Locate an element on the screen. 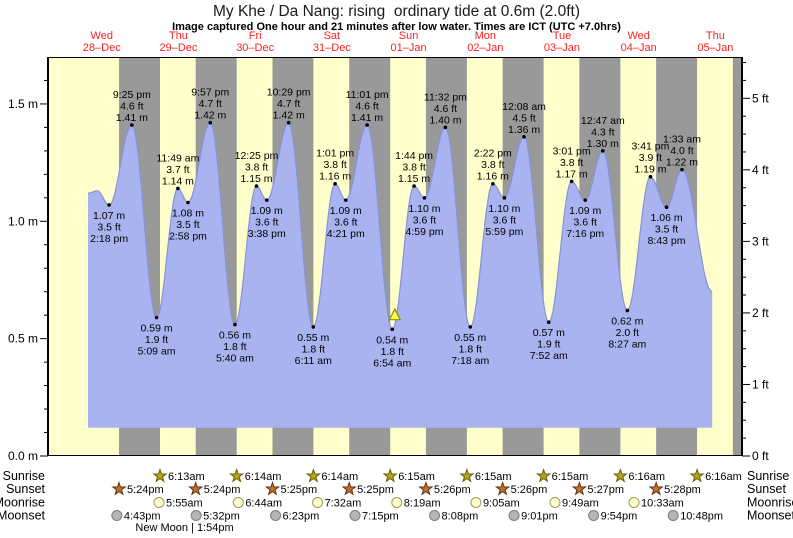  row-label-left: Moonset is located at coordinates (23, 516).